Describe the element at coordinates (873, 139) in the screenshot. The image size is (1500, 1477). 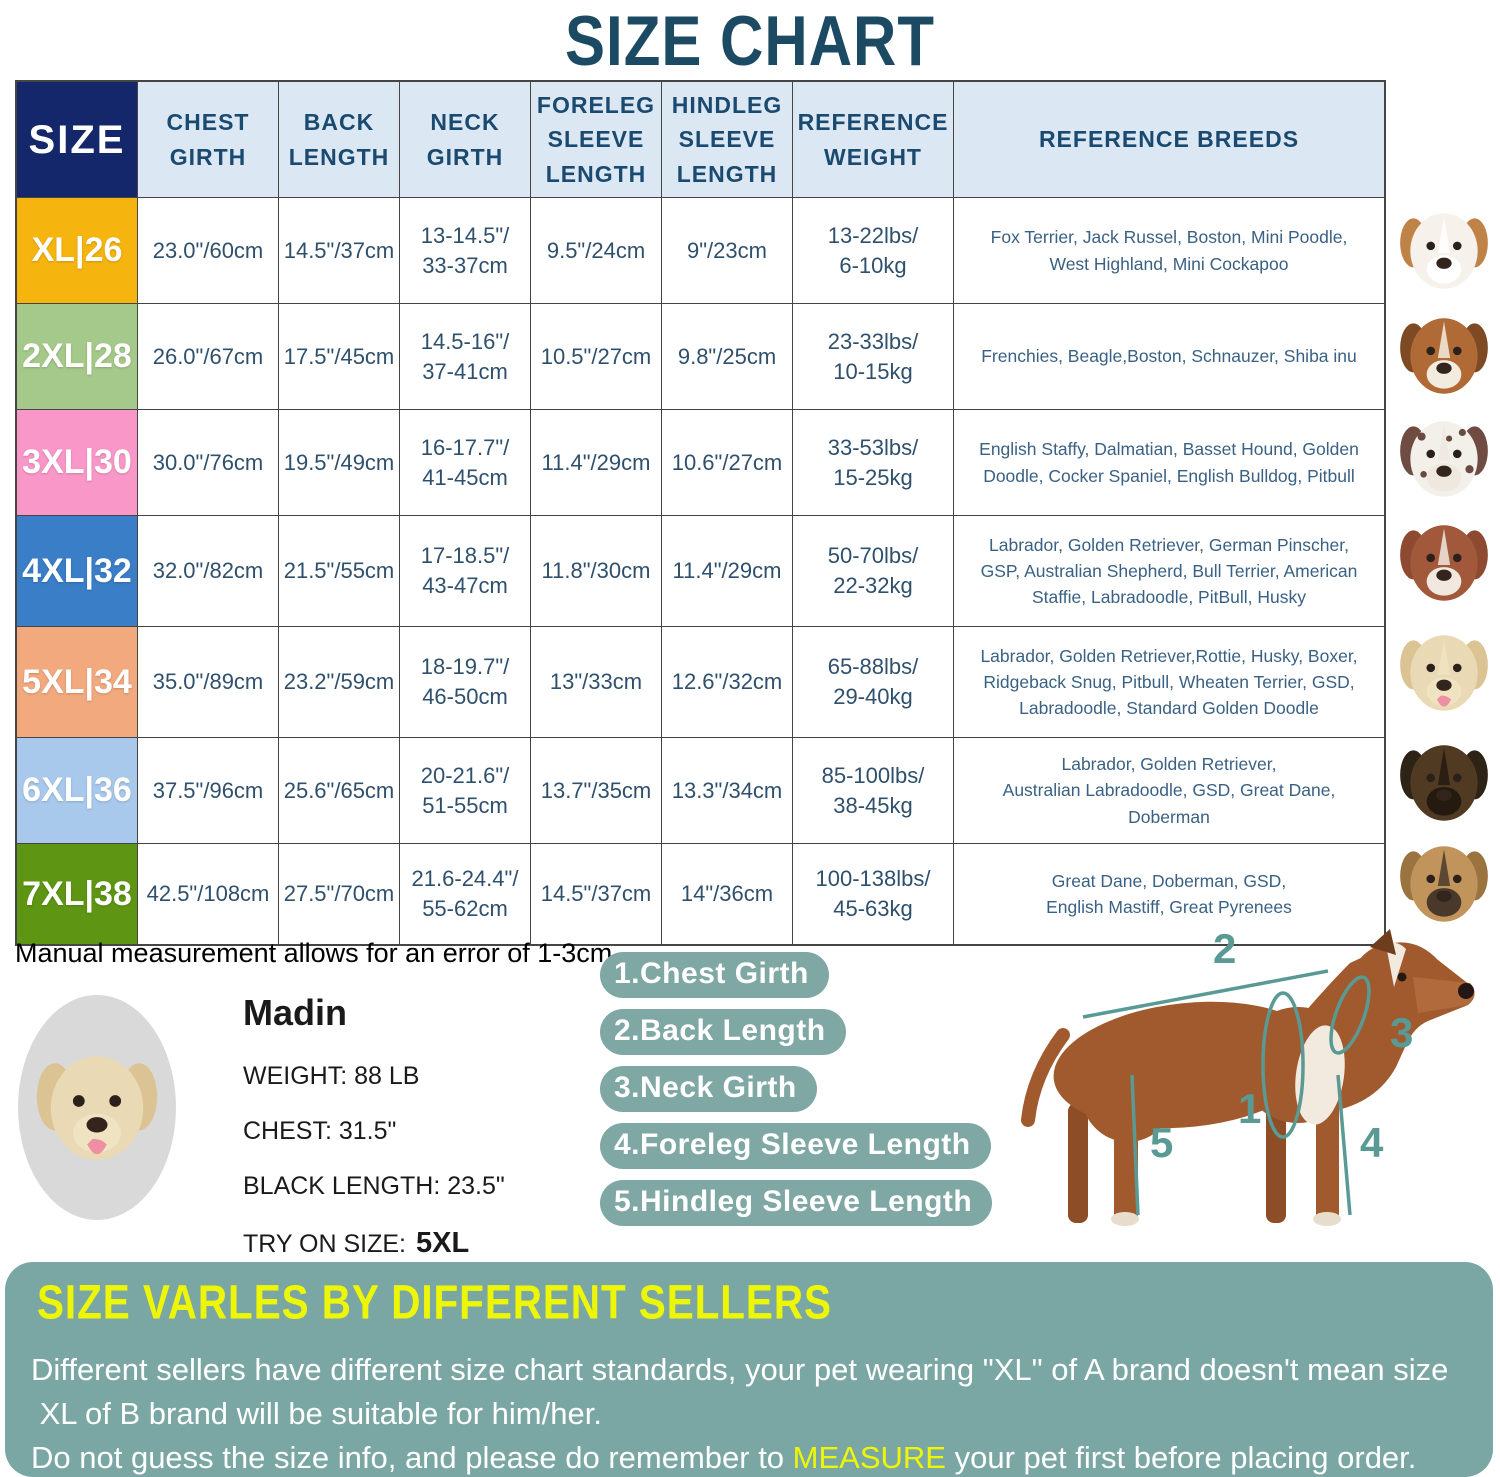
I see `col-header-reference-weight: REFERENCE WEIGHT` at that location.